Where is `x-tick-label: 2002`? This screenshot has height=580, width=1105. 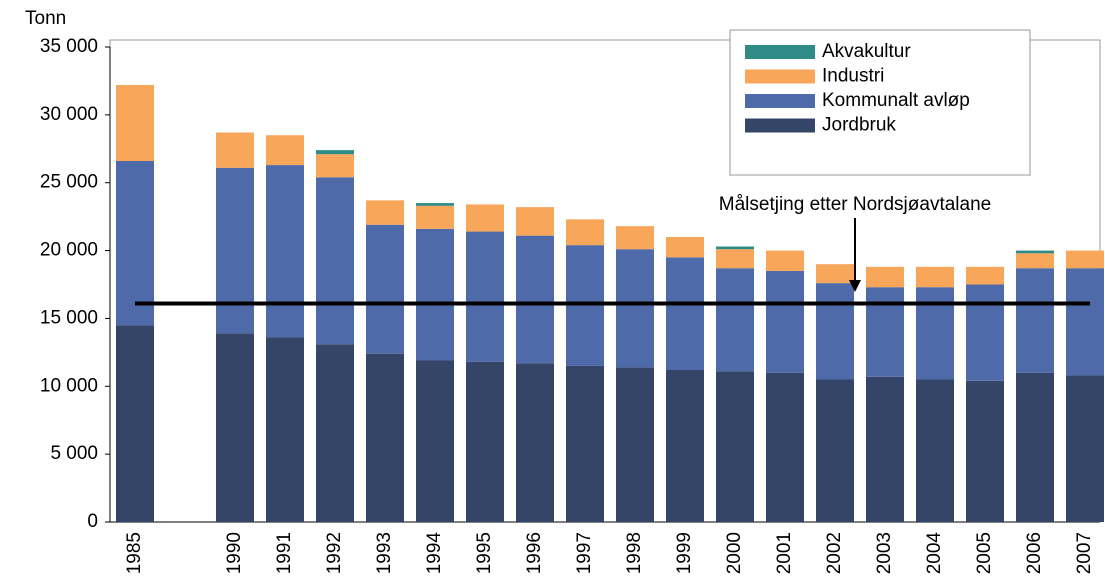
x-tick-label: 2002 is located at coordinates (834, 553).